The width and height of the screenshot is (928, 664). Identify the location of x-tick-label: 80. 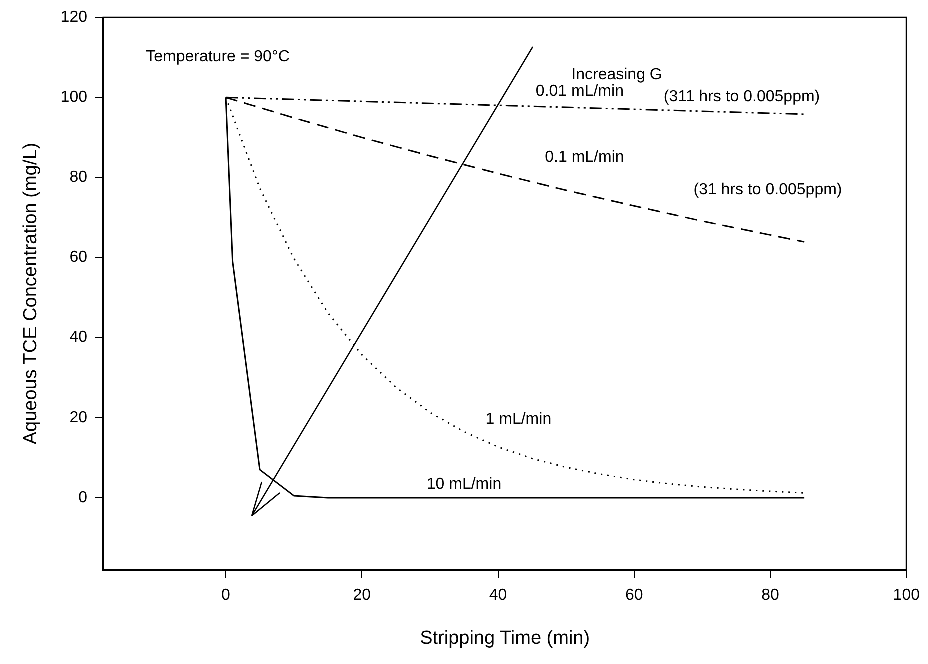
(771, 595).